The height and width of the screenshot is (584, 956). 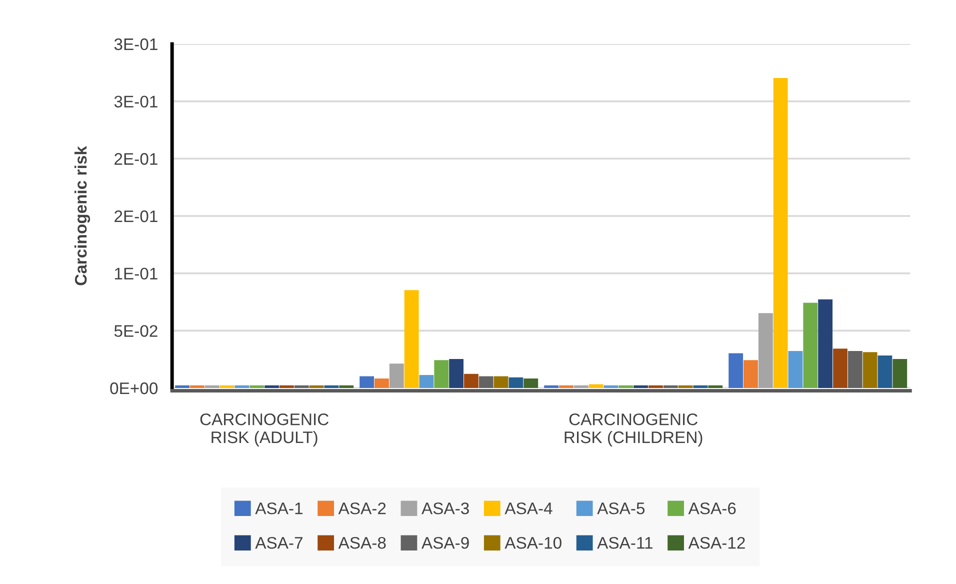 I want to click on legend-label: ASA-11, so click(x=624, y=542).